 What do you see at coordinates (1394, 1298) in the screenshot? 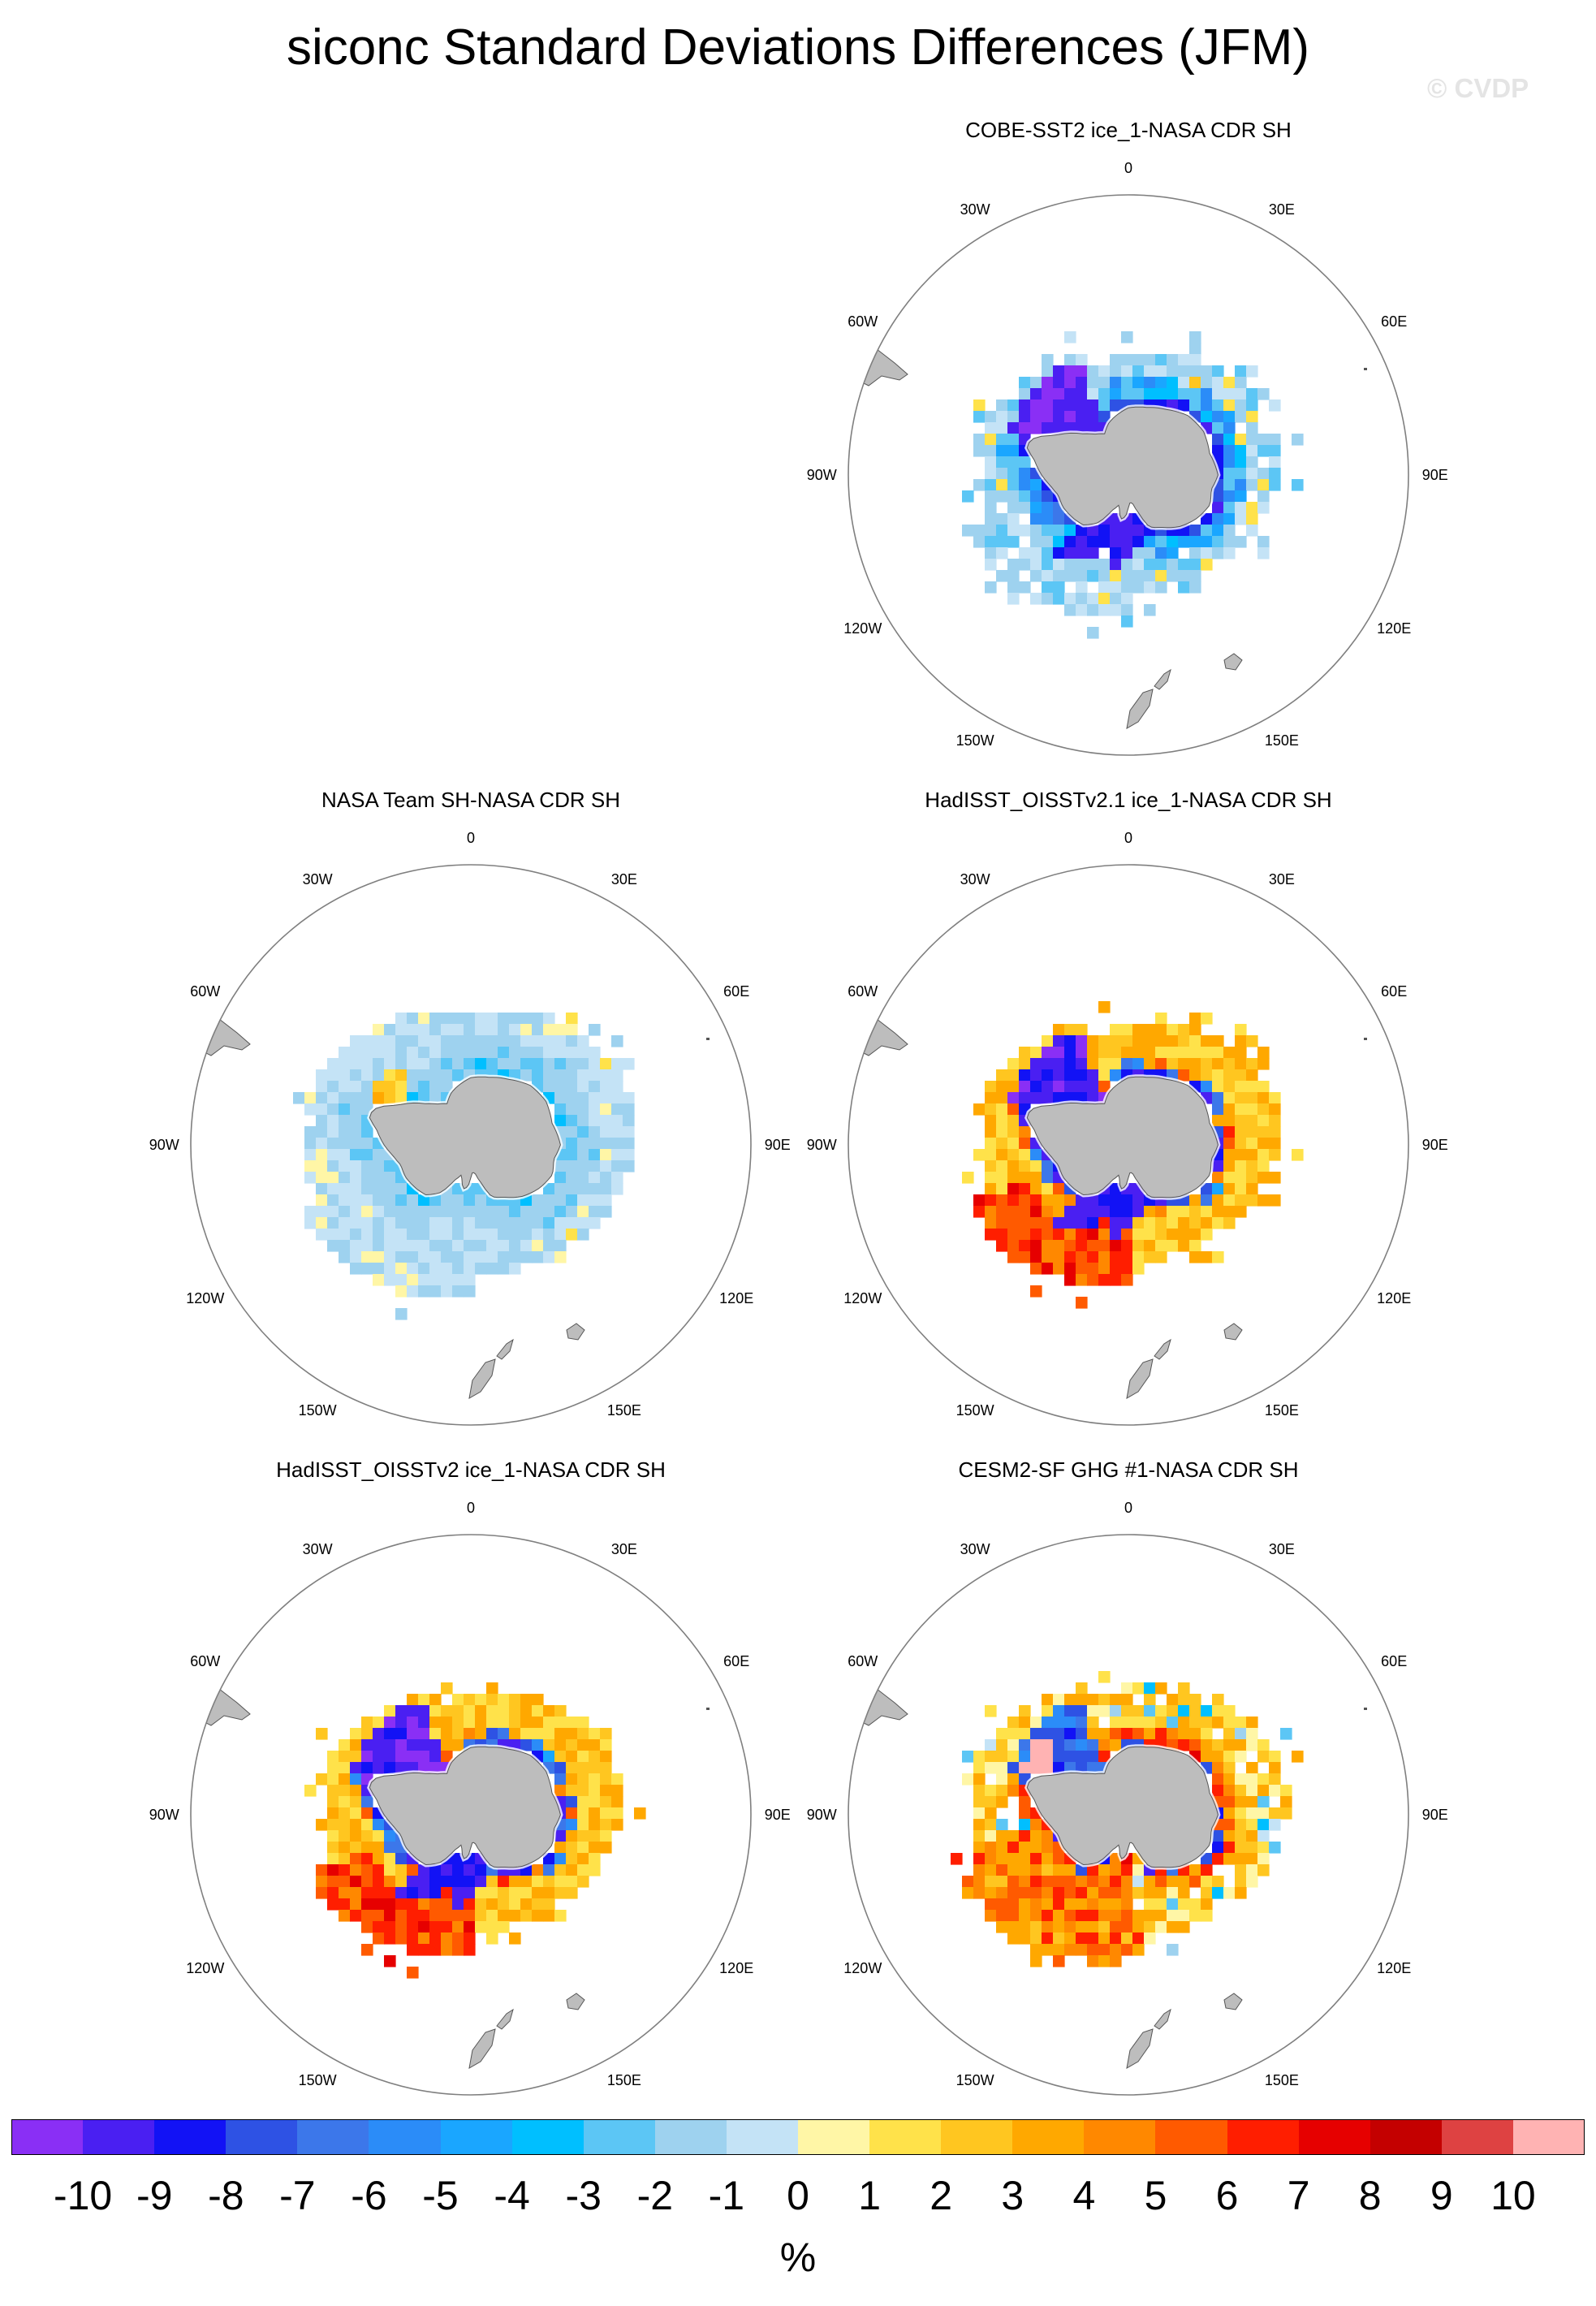
I see `longitude-label: 120E` at bounding box center [1394, 1298].